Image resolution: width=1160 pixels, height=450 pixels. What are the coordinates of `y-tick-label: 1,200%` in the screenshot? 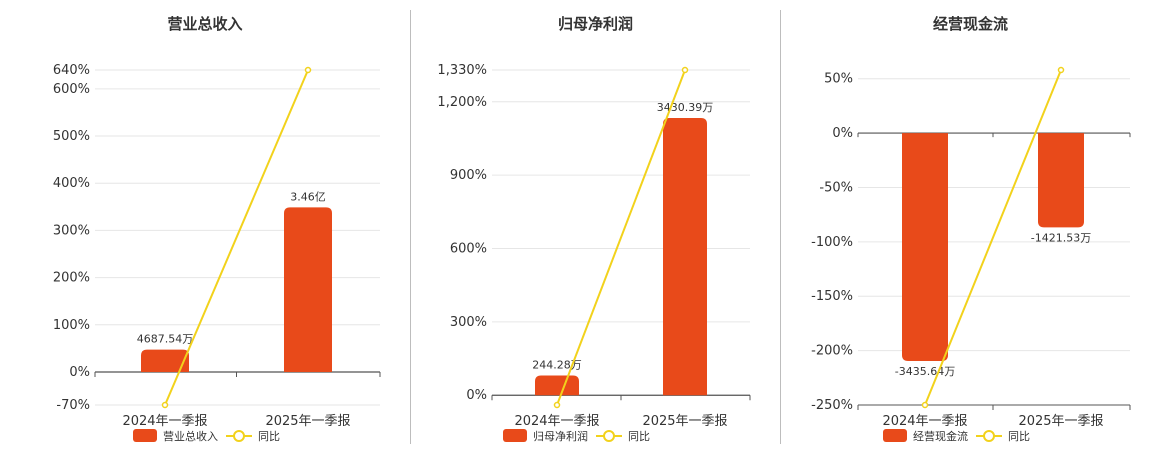 It's located at (462, 102).